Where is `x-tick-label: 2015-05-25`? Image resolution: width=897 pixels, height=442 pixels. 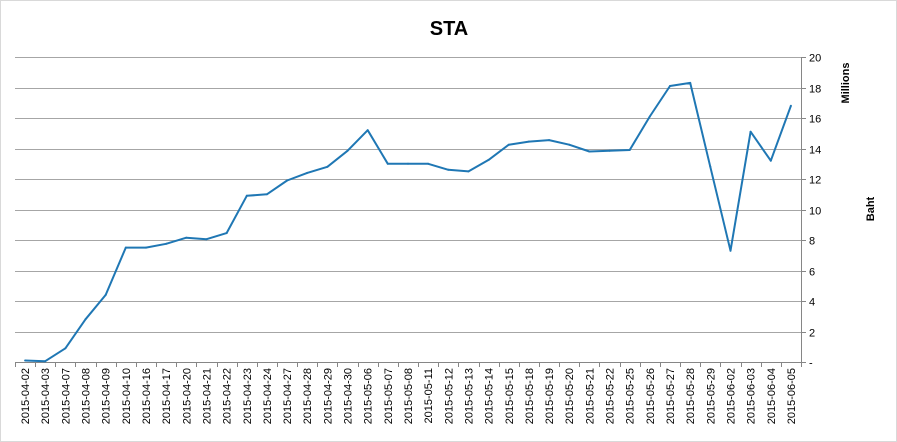 x-tick-label: 2015-05-25 is located at coordinates (631, 396).